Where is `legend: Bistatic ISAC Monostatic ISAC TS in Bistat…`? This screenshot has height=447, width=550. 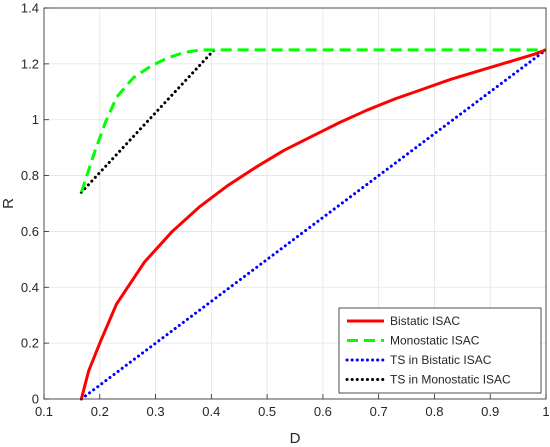
legend: Bistatic ISAC Monostatic ISAC TS in Bistat… is located at coordinates (440, 350).